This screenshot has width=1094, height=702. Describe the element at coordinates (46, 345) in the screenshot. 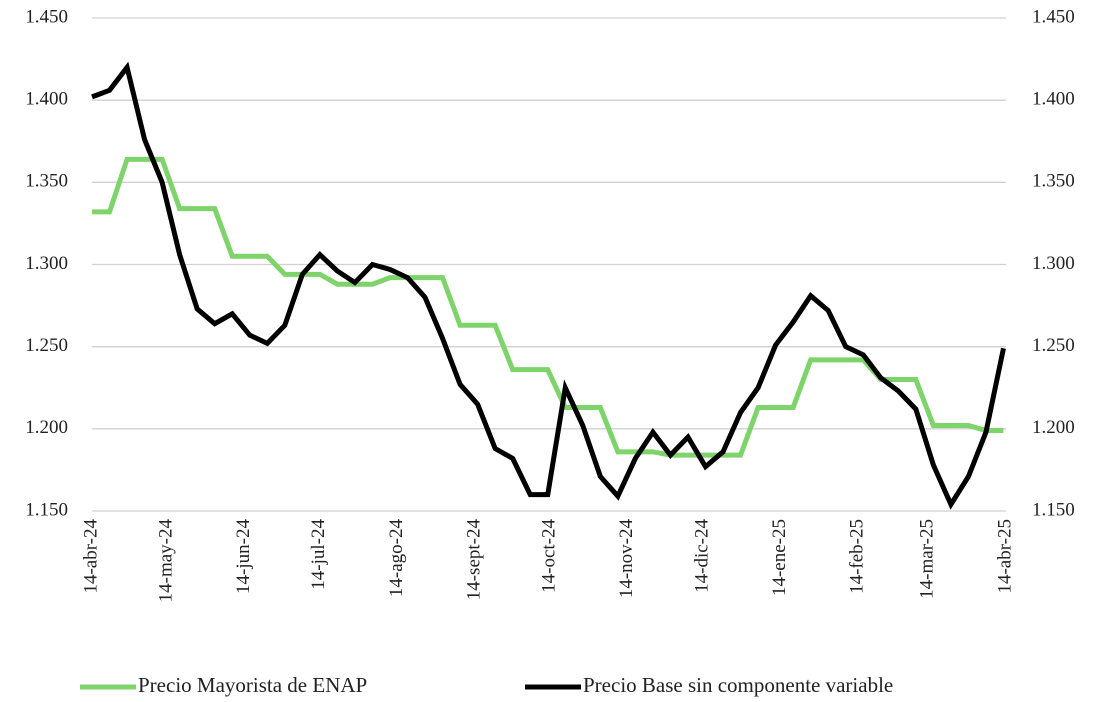

I see `y-tick-label: 1.250` at that location.